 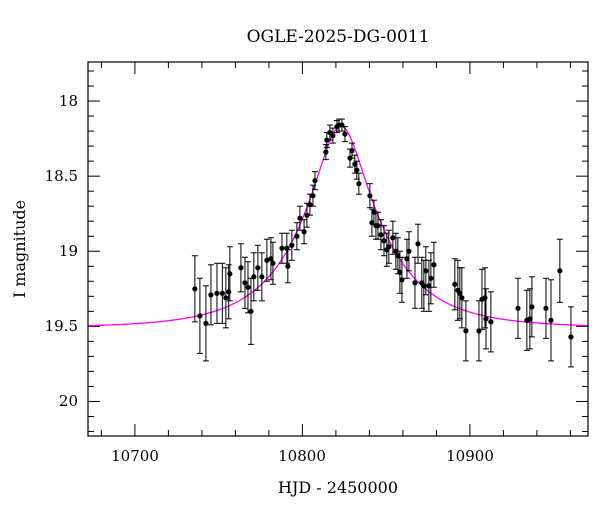 What do you see at coordinates (61, 176) in the screenshot?
I see `y-tick-label: 18.5` at bounding box center [61, 176].